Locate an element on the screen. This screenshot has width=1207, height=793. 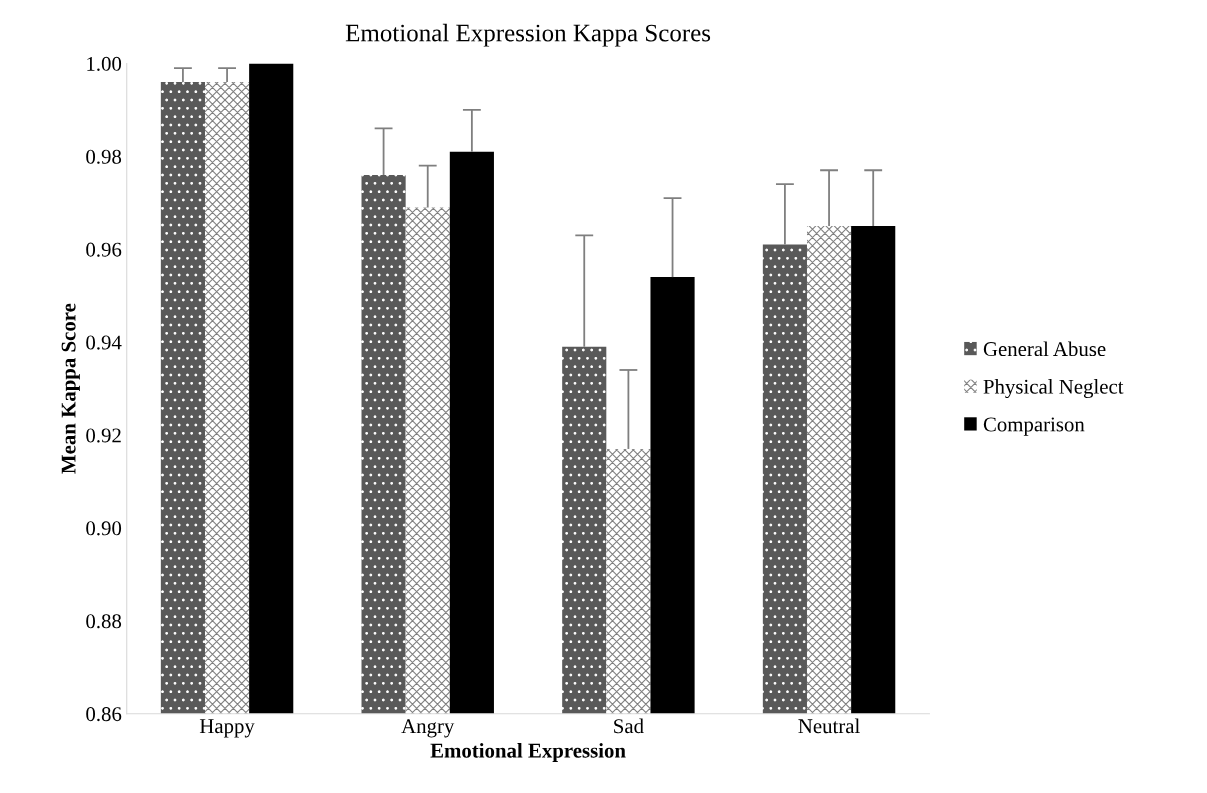
y-tick-label: 0.96 is located at coordinates (104, 249).